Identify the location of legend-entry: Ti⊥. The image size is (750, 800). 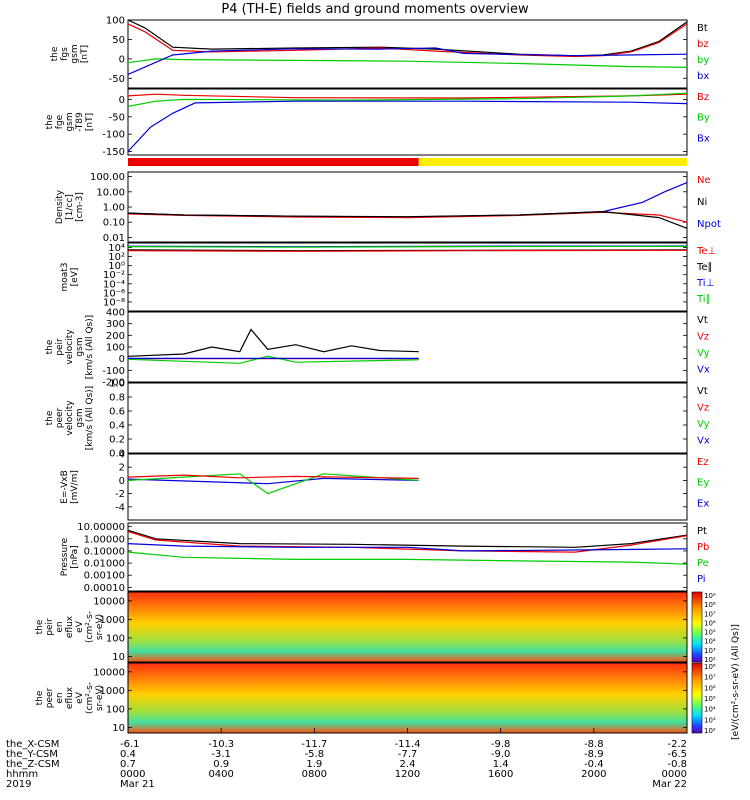
(705, 283).